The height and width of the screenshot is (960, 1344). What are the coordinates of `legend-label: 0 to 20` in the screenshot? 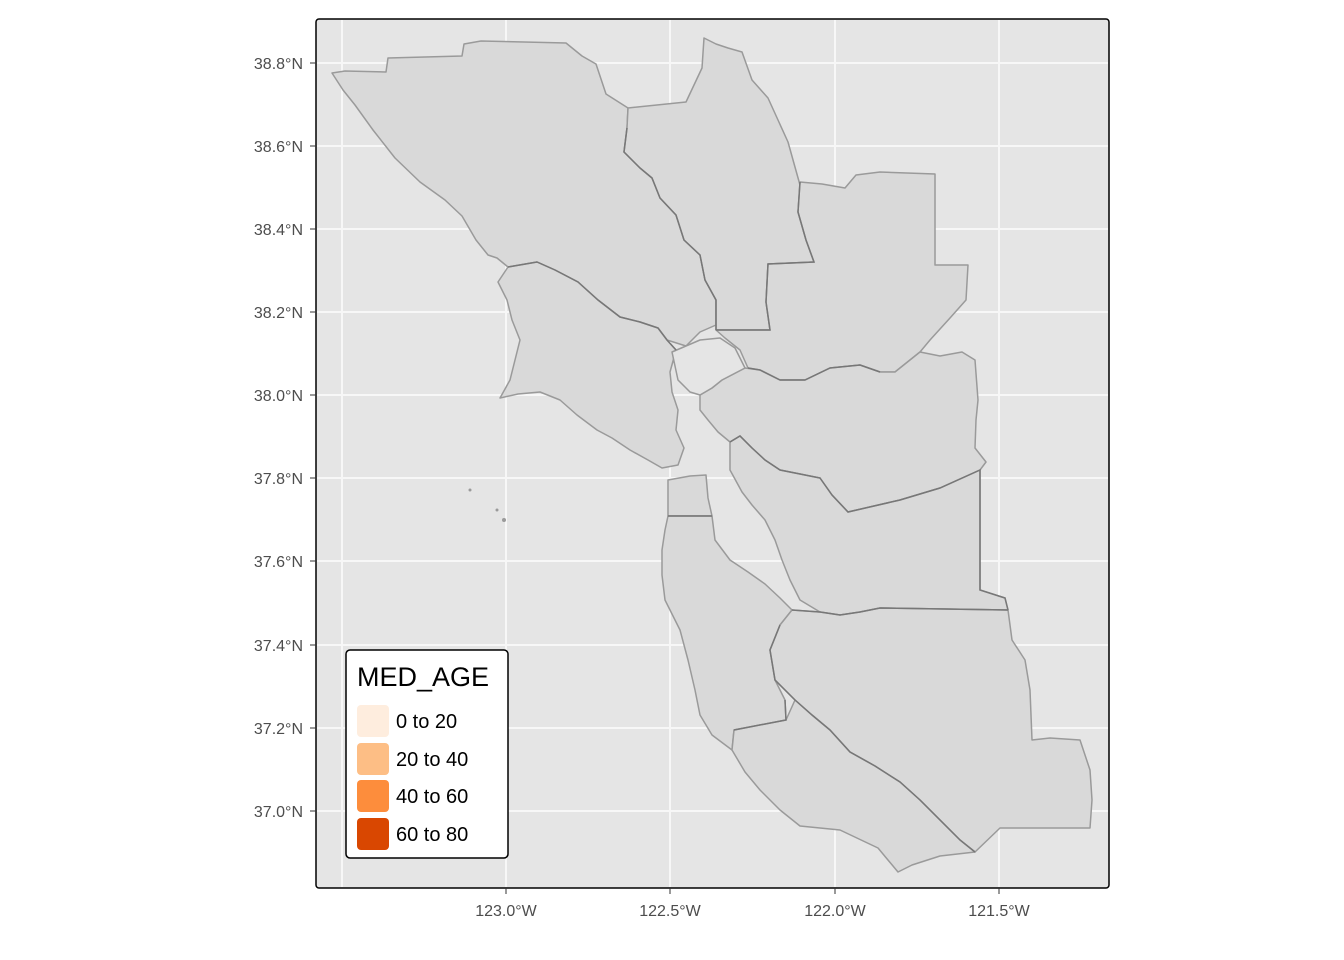 It's located at (426, 722).